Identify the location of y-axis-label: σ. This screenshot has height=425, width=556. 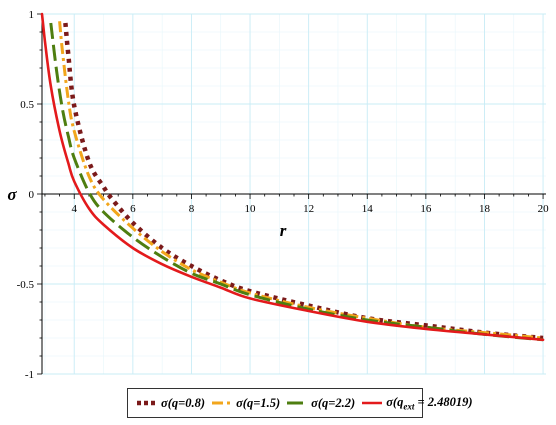
(12, 194).